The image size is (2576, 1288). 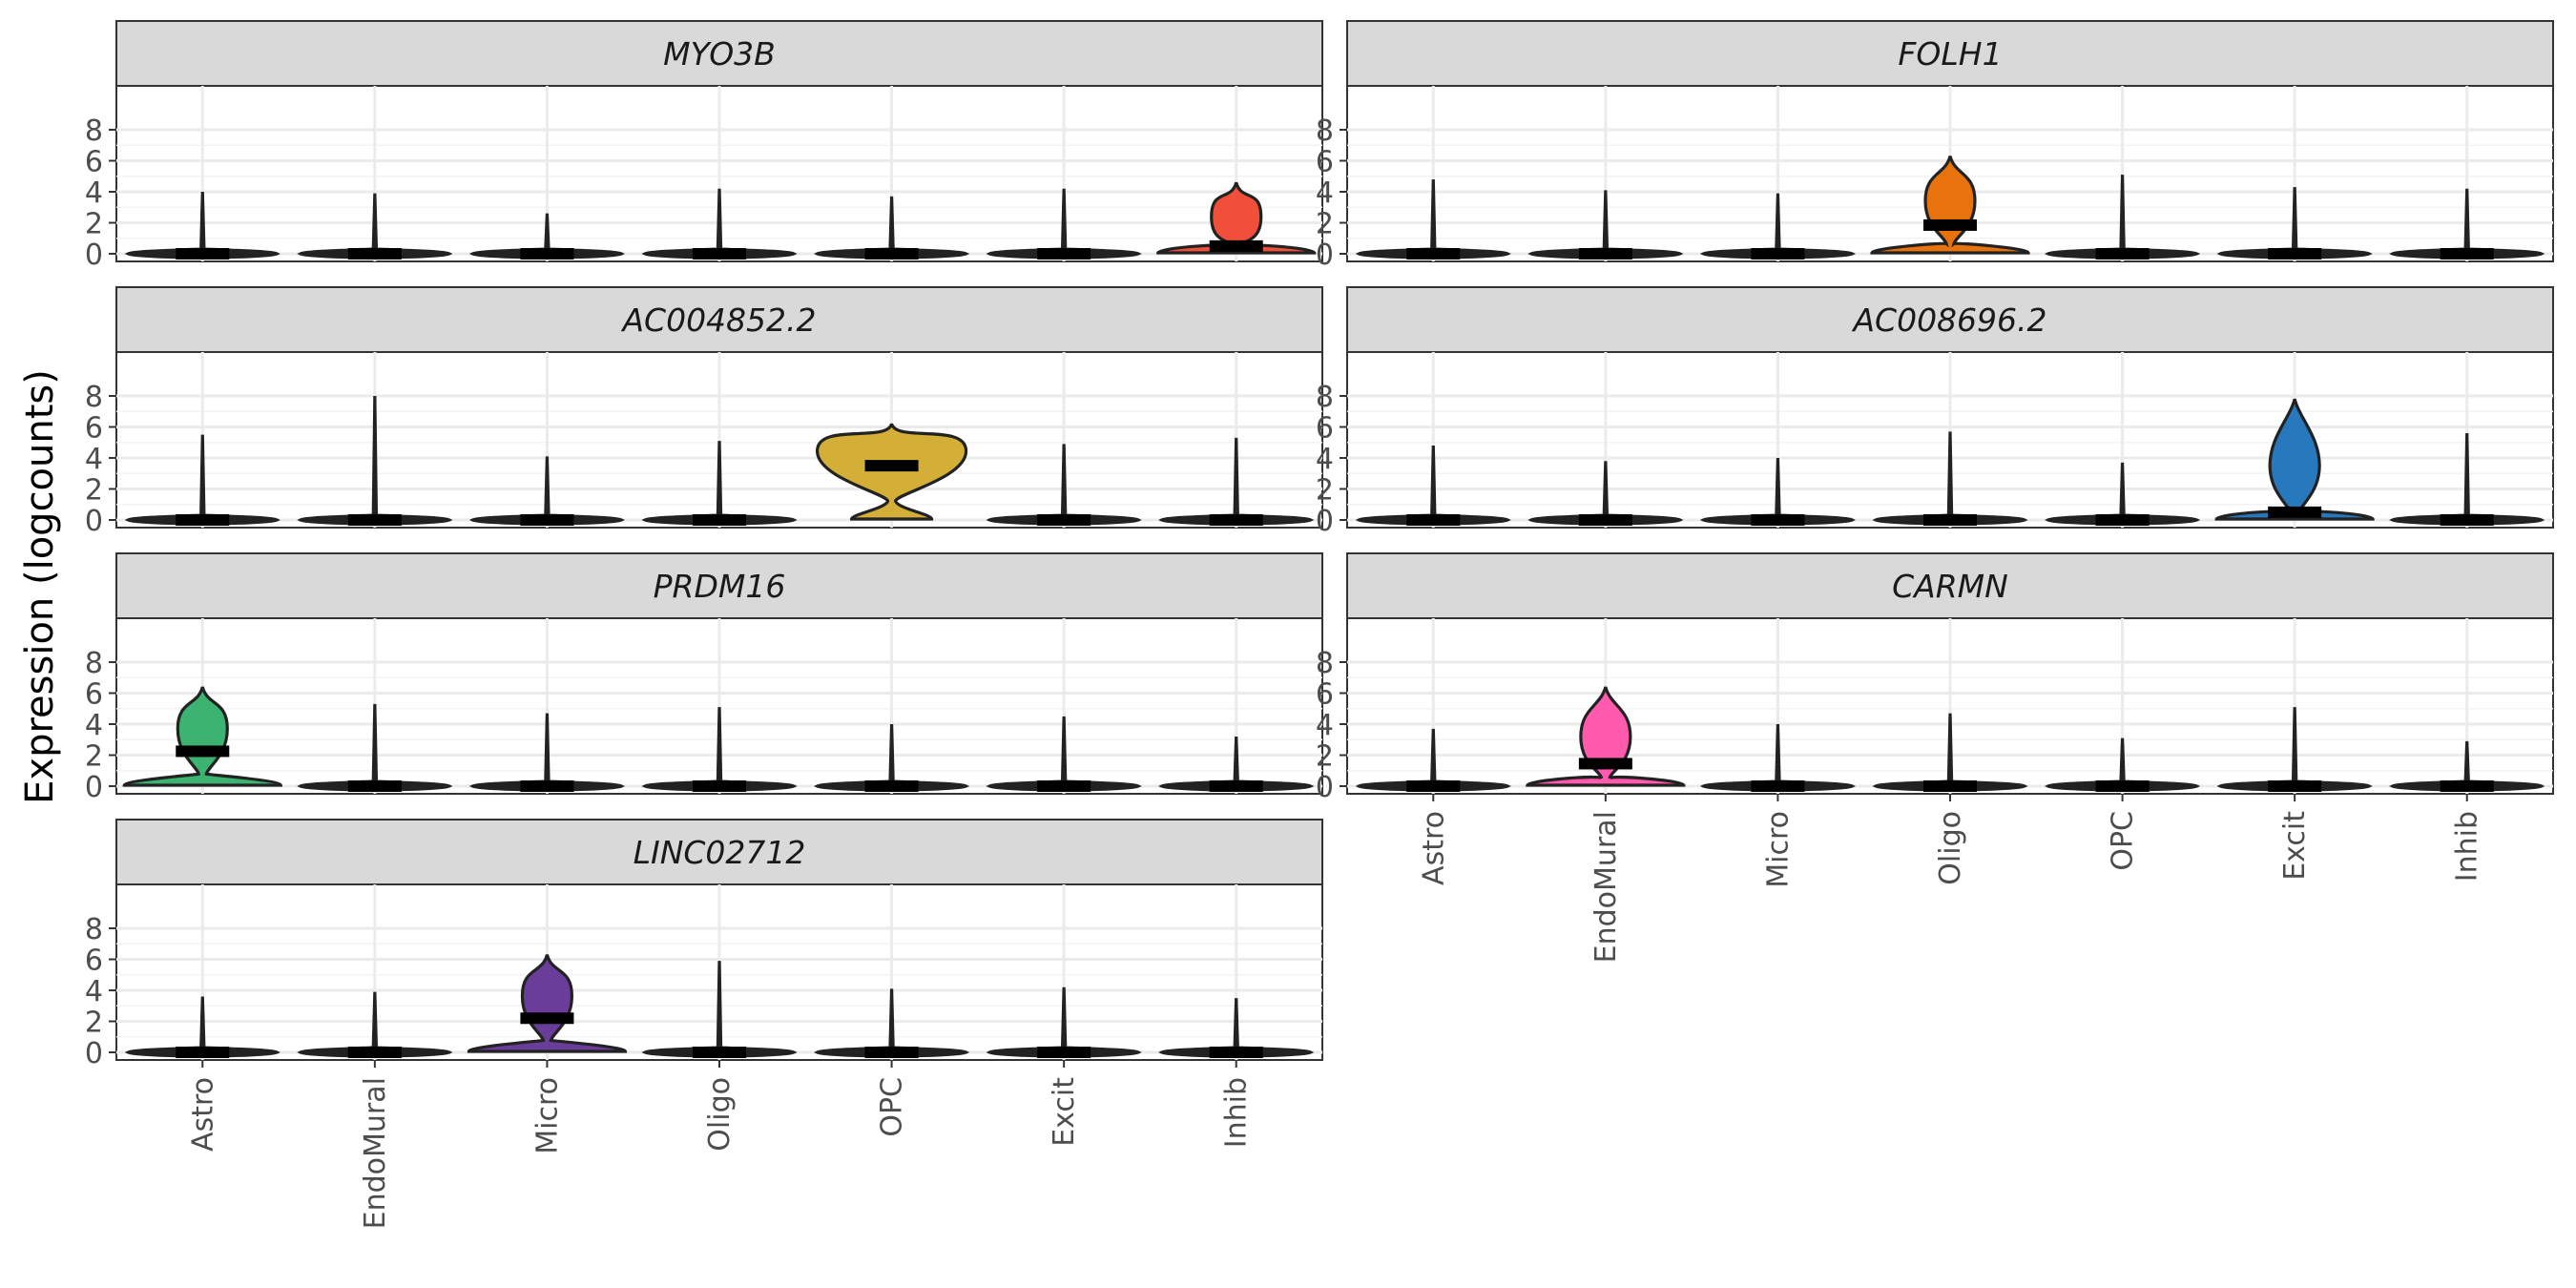 I want to click on violin-inhib, so click(x=1236, y=218).